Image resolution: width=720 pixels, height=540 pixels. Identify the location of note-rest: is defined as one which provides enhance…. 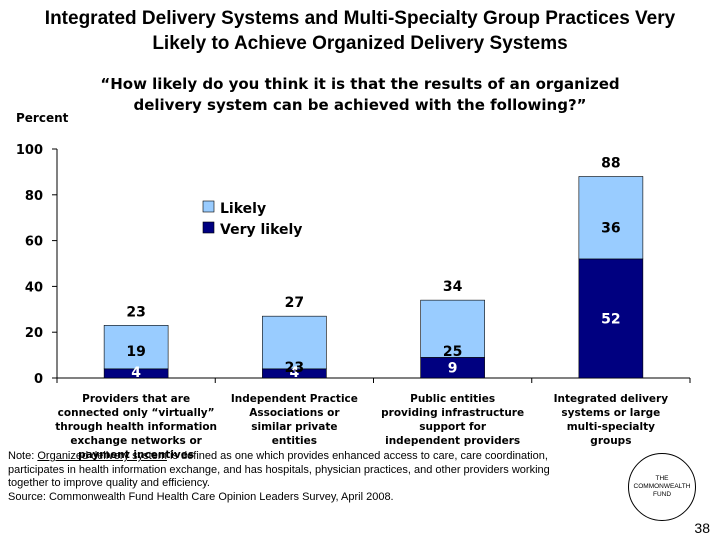
(357, 456).